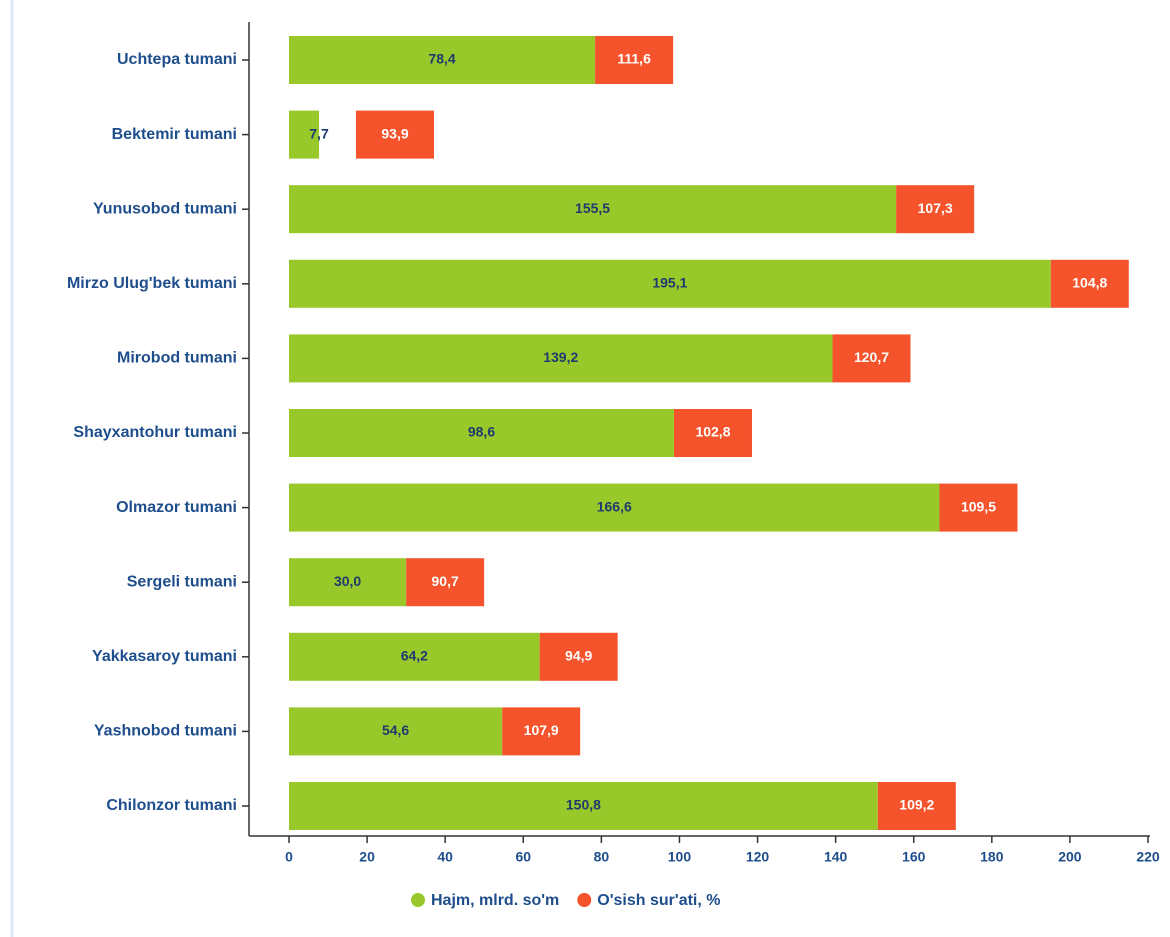 The image size is (1170, 937). I want to click on growth-rate-label: 111,6, so click(634, 59).